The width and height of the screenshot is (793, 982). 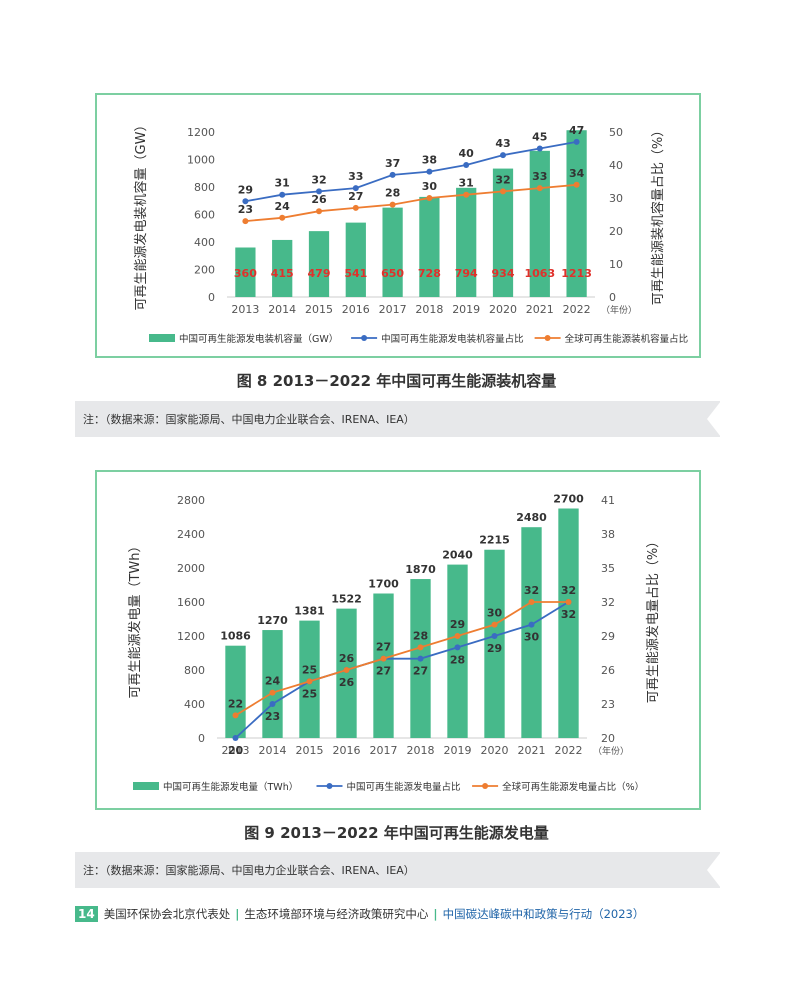 What do you see at coordinates (282, 183) in the screenshot?
I see `line-data-label: 31` at bounding box center [282, 183].